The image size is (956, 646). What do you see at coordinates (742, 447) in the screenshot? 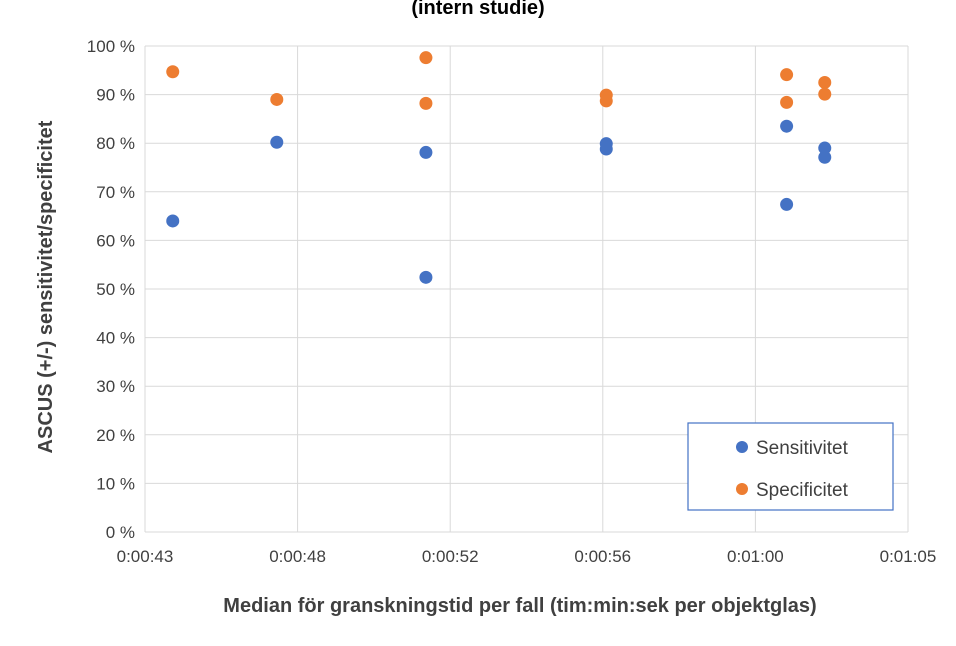
I see `legend-marker-sensitivitet` at bounding box center [742, 447].